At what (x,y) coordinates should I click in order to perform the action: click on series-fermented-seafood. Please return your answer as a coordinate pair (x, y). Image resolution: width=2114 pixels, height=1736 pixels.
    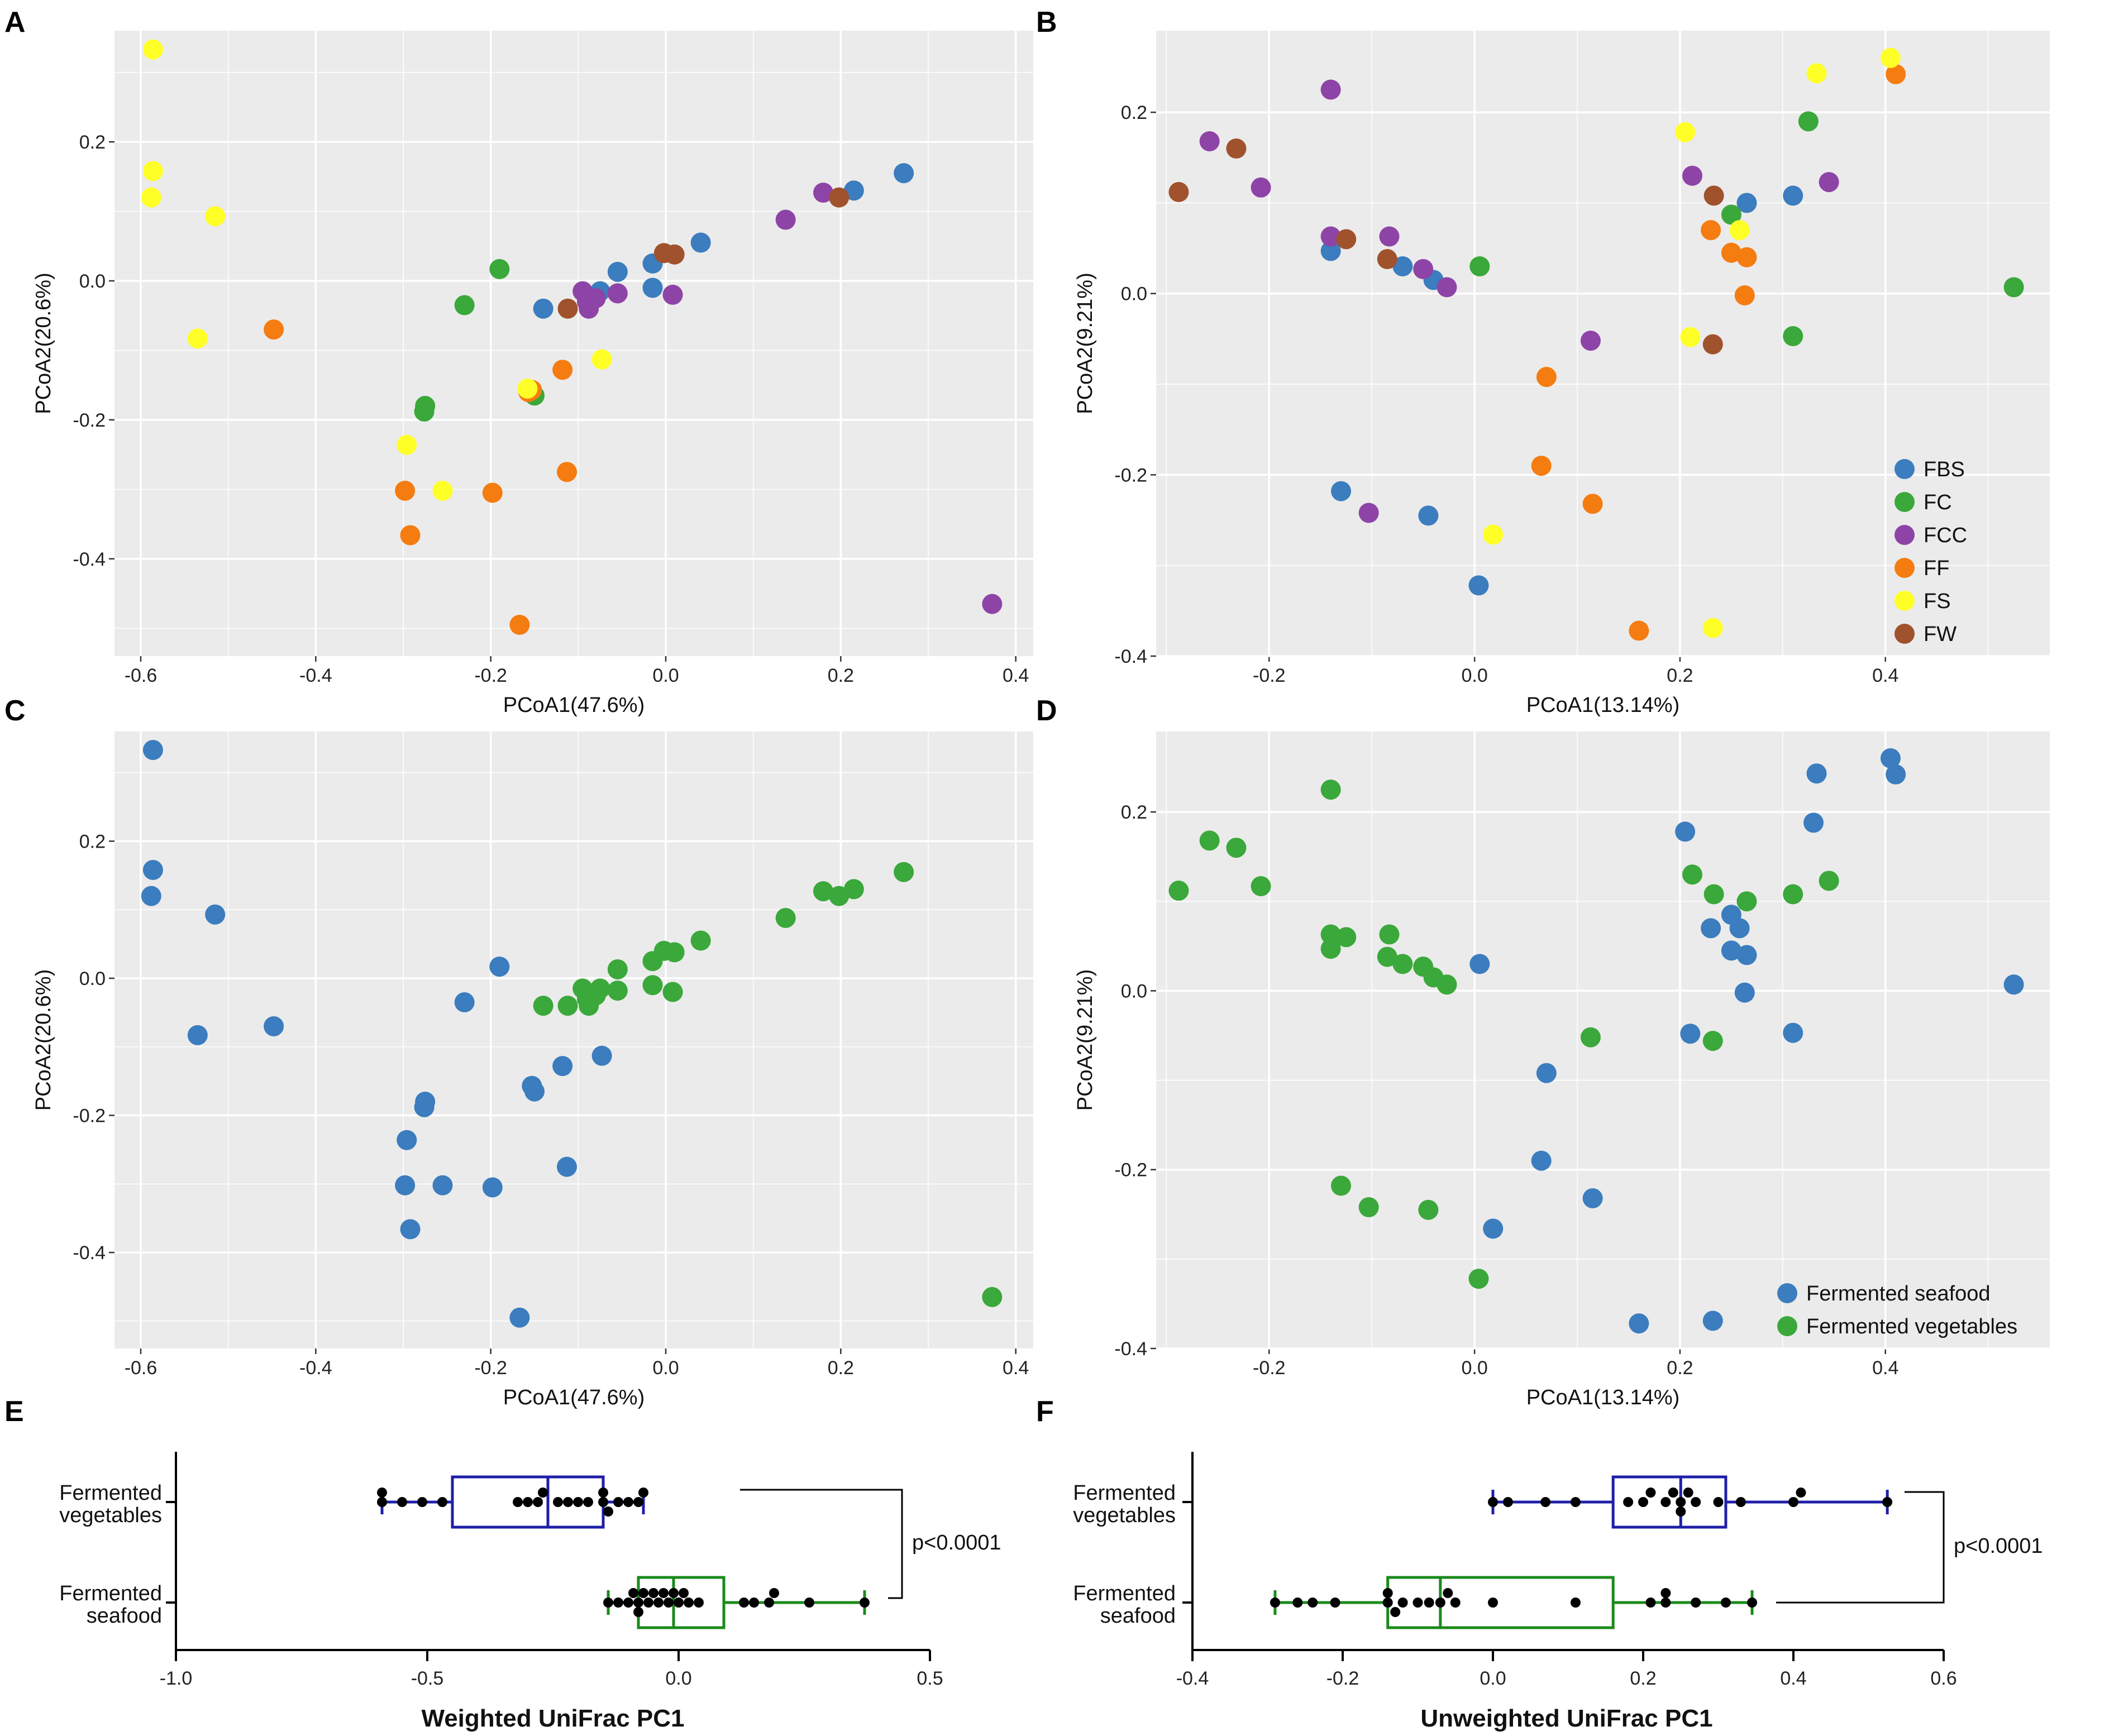
    Looking at the image, I should click on (1747, 1041).